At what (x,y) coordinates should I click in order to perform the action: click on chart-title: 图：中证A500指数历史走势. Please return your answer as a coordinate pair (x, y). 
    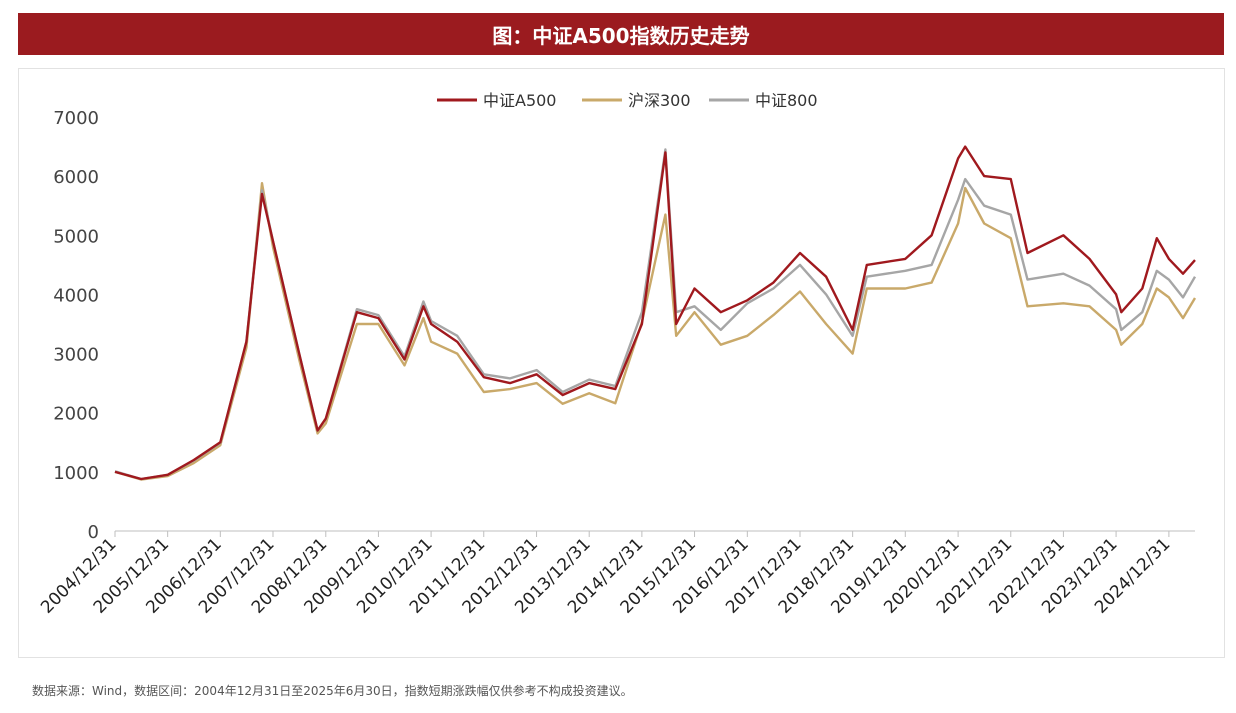
    Looking at the image, I should click on (621, 35).